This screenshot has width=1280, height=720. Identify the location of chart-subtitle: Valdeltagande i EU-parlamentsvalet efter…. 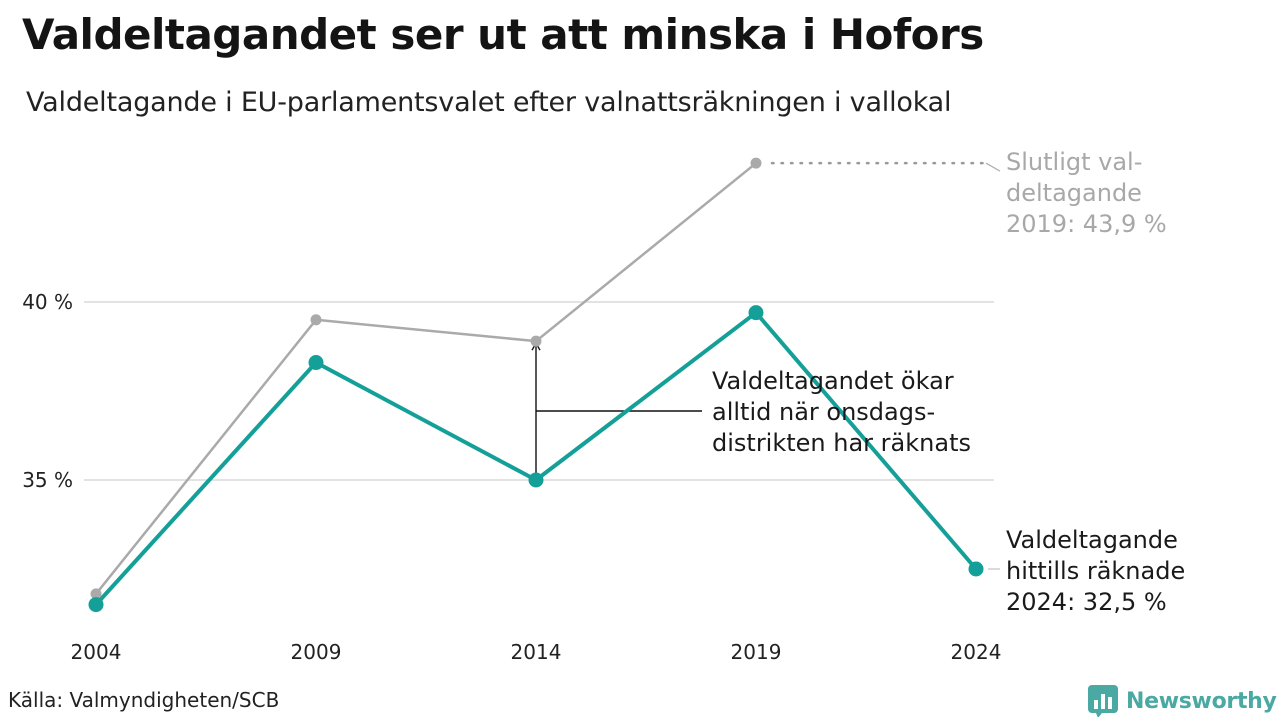
(489, 102).